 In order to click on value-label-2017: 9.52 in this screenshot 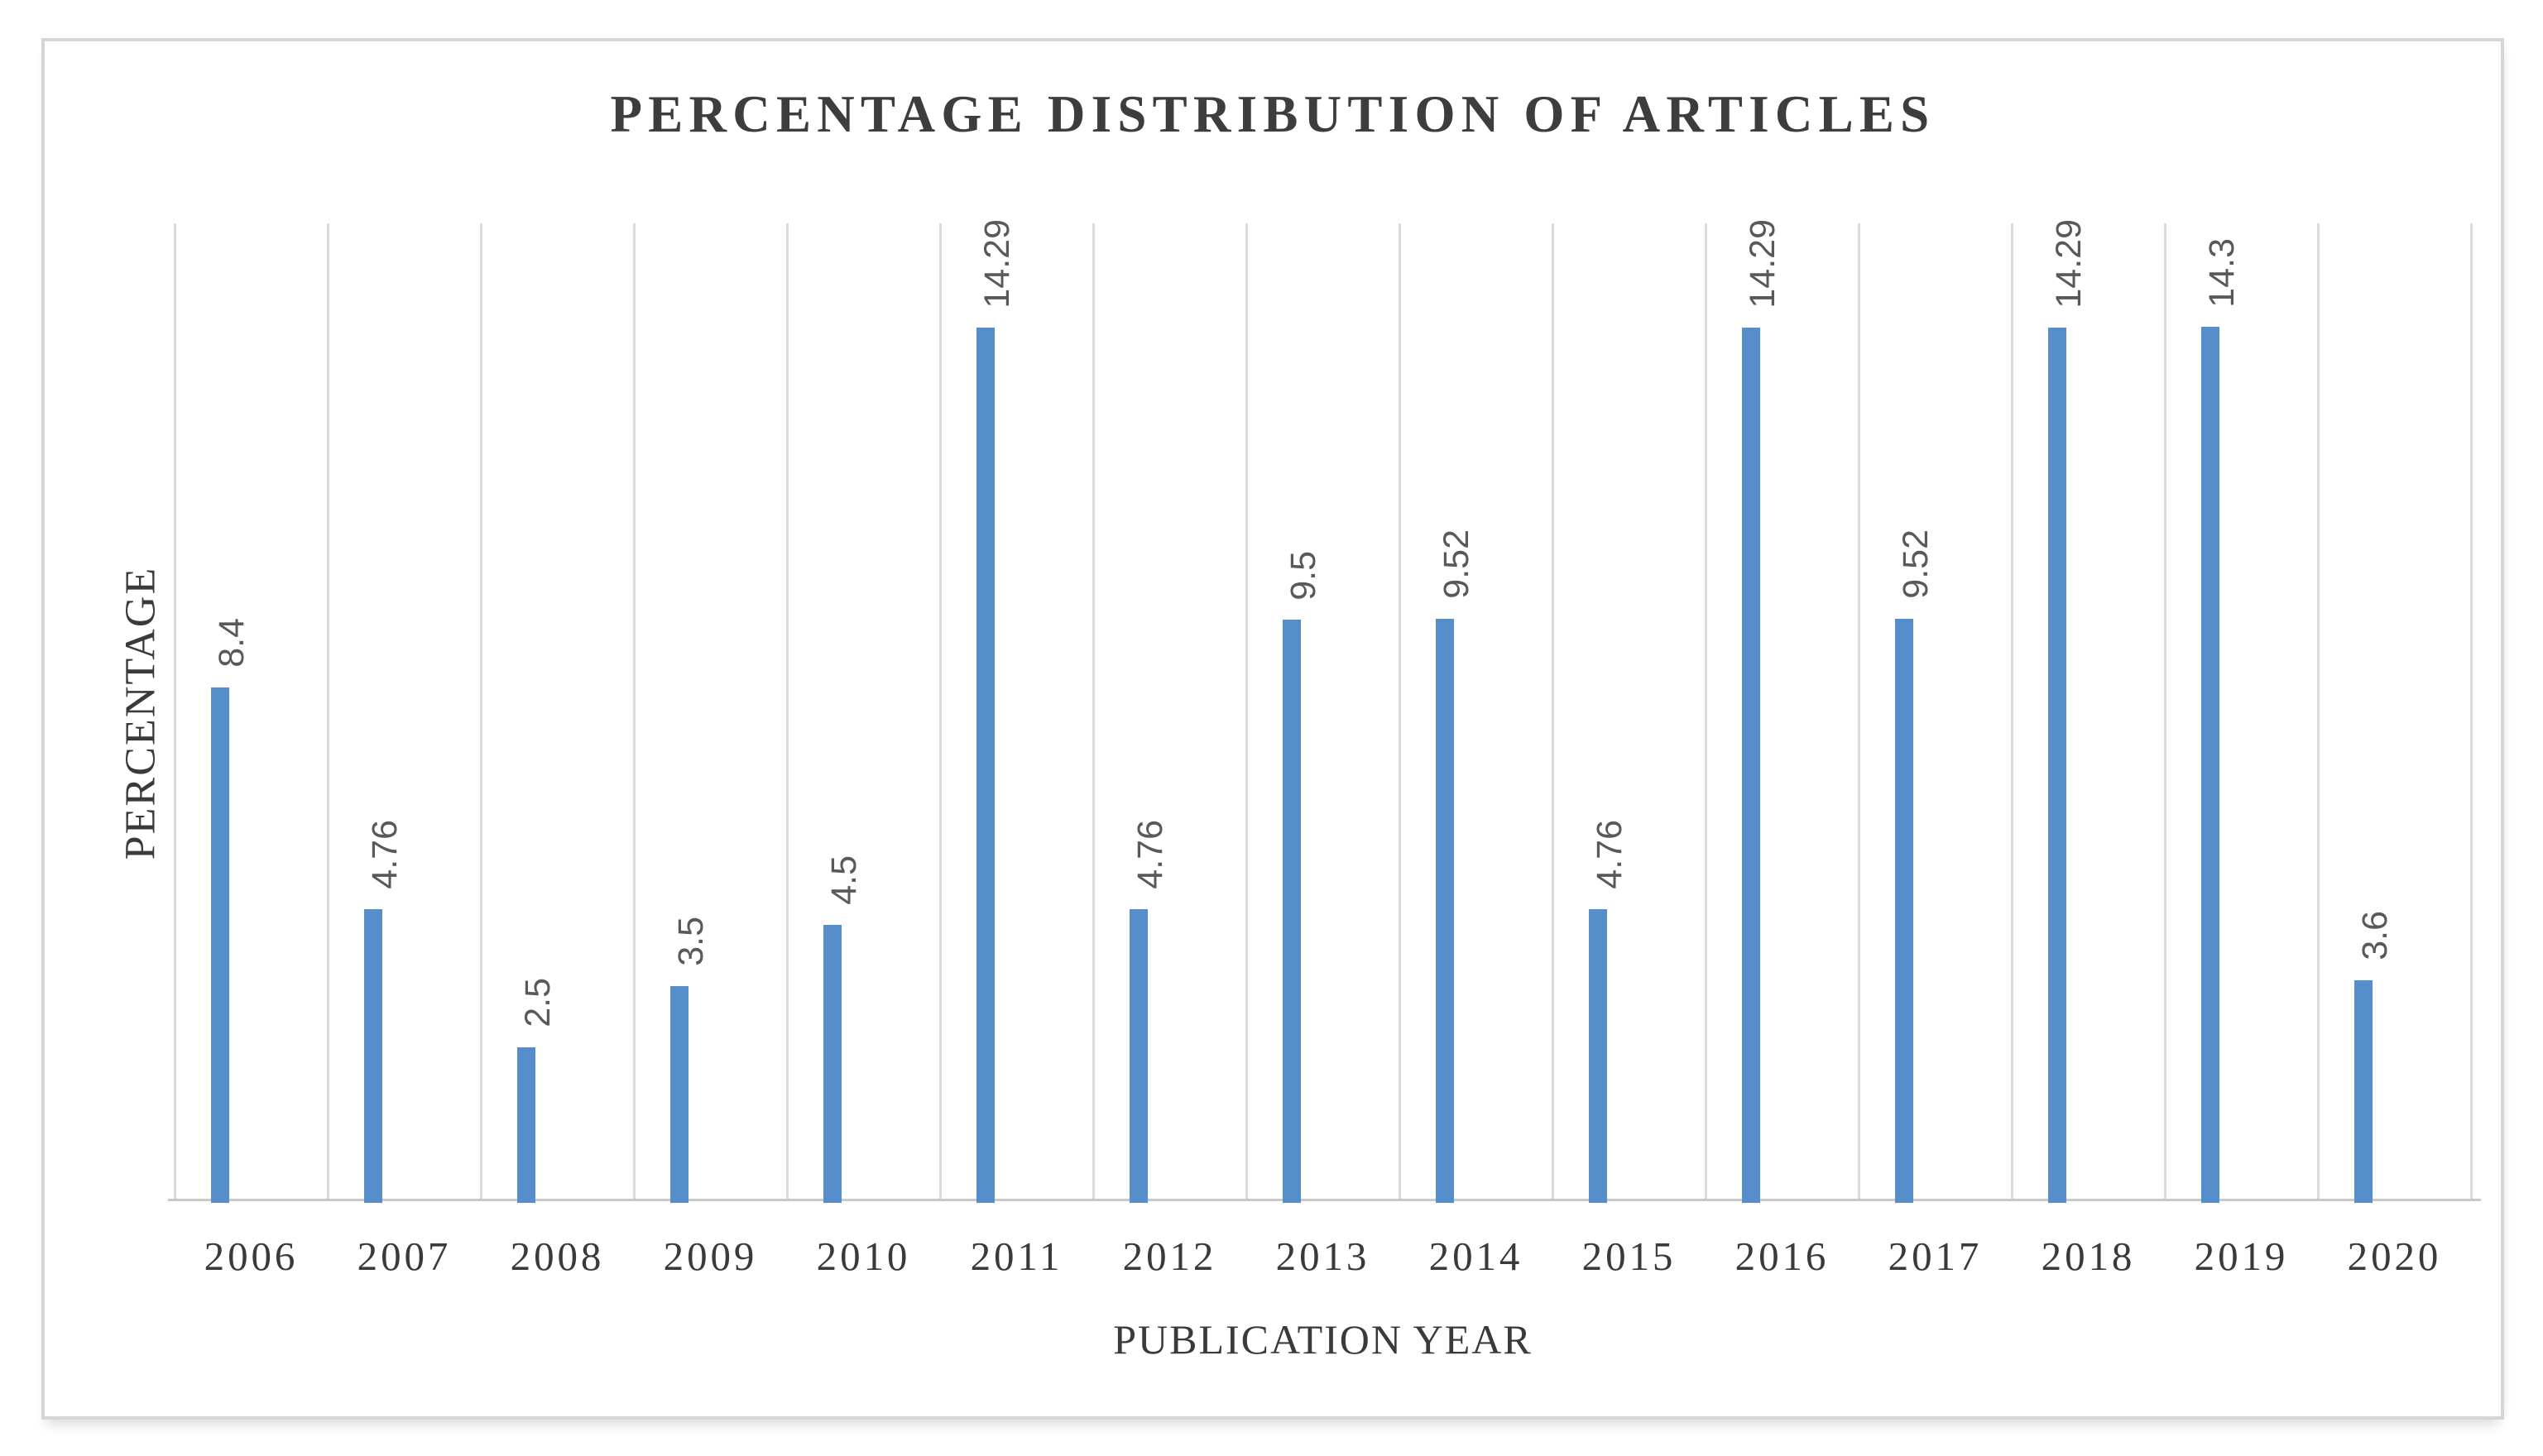, I will do `click(1915, 564)`.